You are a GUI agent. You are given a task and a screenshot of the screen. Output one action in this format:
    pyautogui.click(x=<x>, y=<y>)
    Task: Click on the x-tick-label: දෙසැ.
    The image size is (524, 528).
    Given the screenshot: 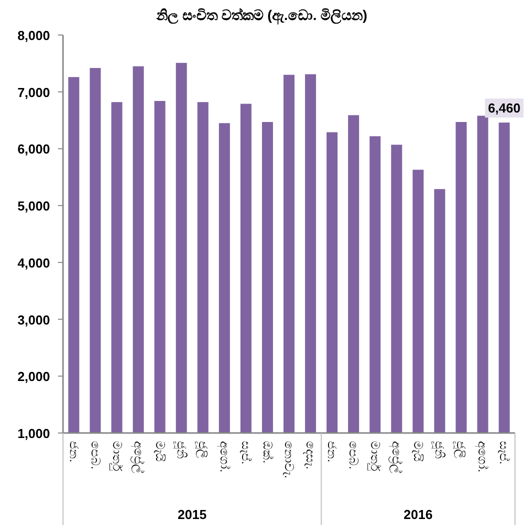 What is the action you would take?
    pyautogui.click(x=311, y=455)
    